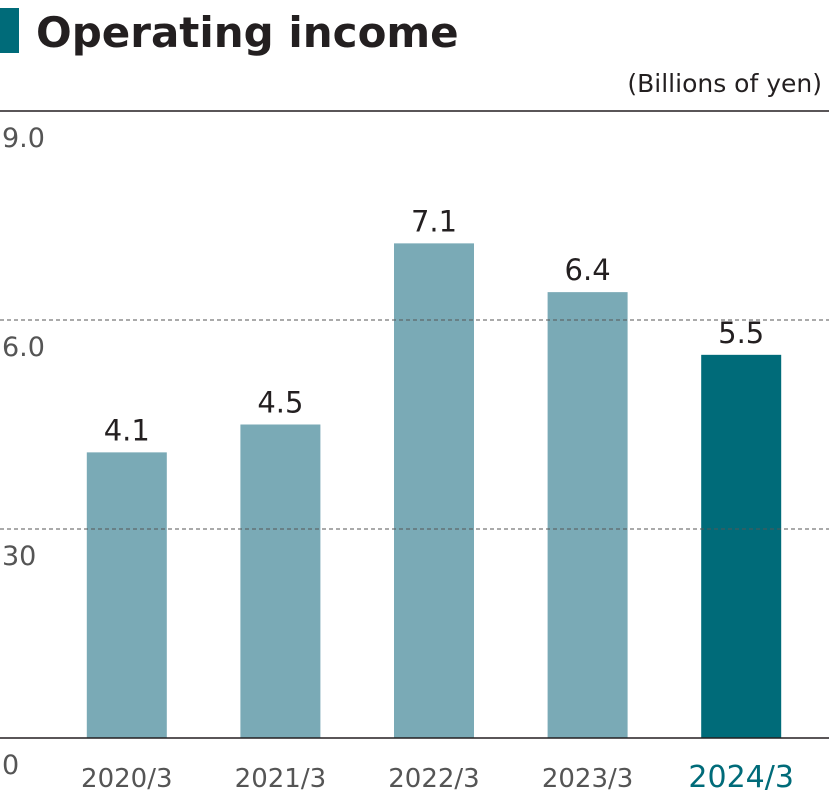 The height and width of the screenshot is (800, 829). What do you see at coordinates (19, 556) in the screenshot?
I see `y-tick-label: 30` at bounding box center [19, 556].